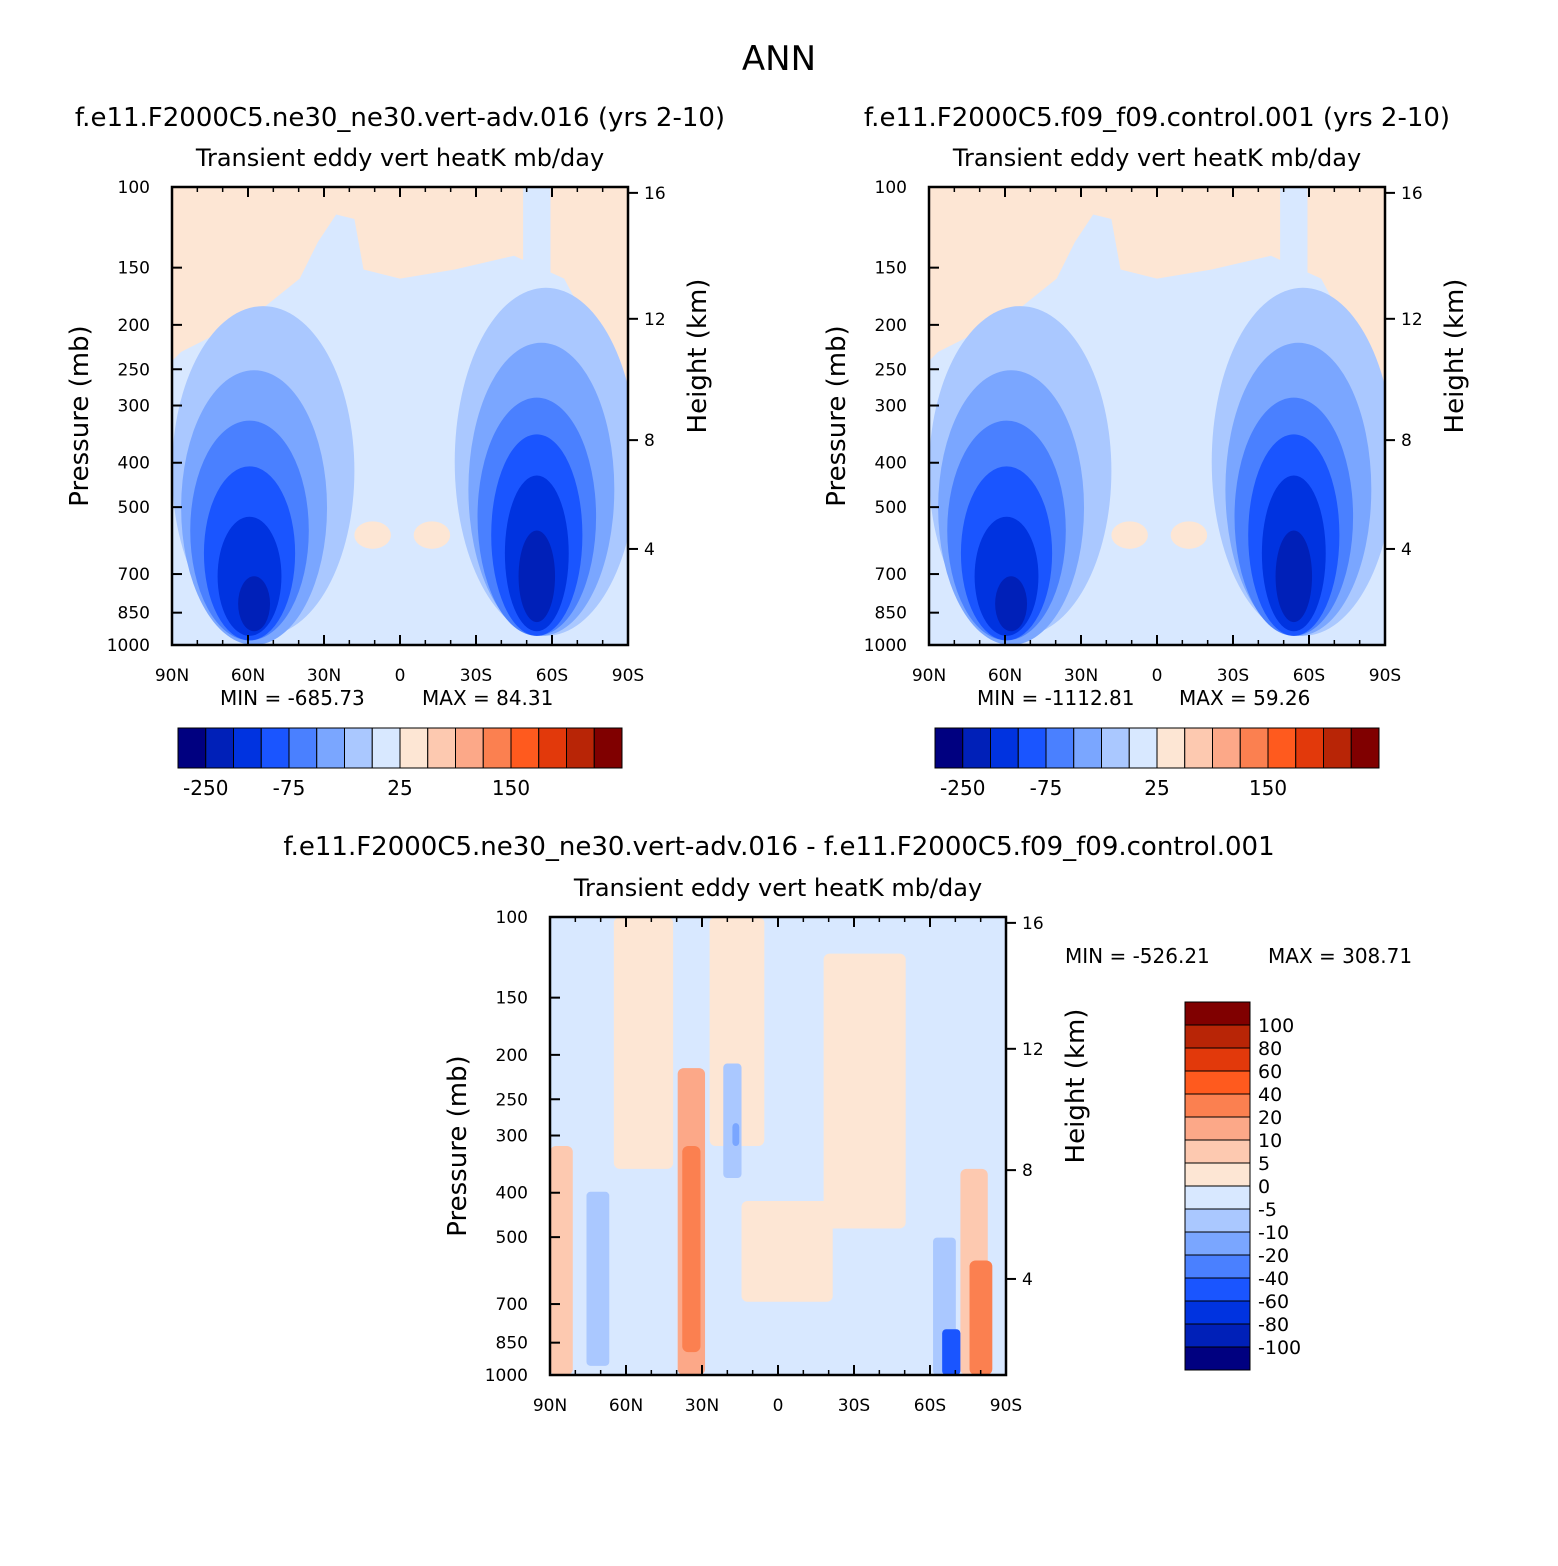  What do you see at coordinates (289, 788) in the screenshot?
I see `colorbar-label: -75` at bounding box center [289, 788].